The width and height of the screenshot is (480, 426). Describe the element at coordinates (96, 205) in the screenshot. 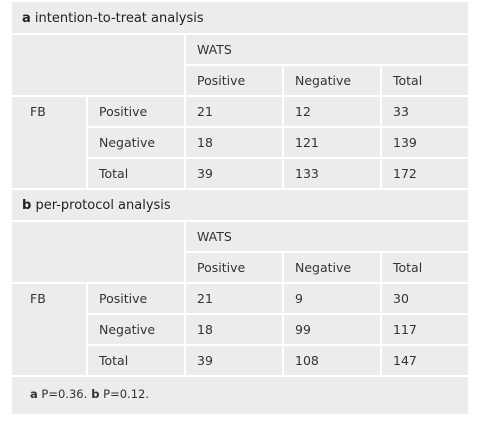

I see `section-title: b per-protocol analysis` at that location.